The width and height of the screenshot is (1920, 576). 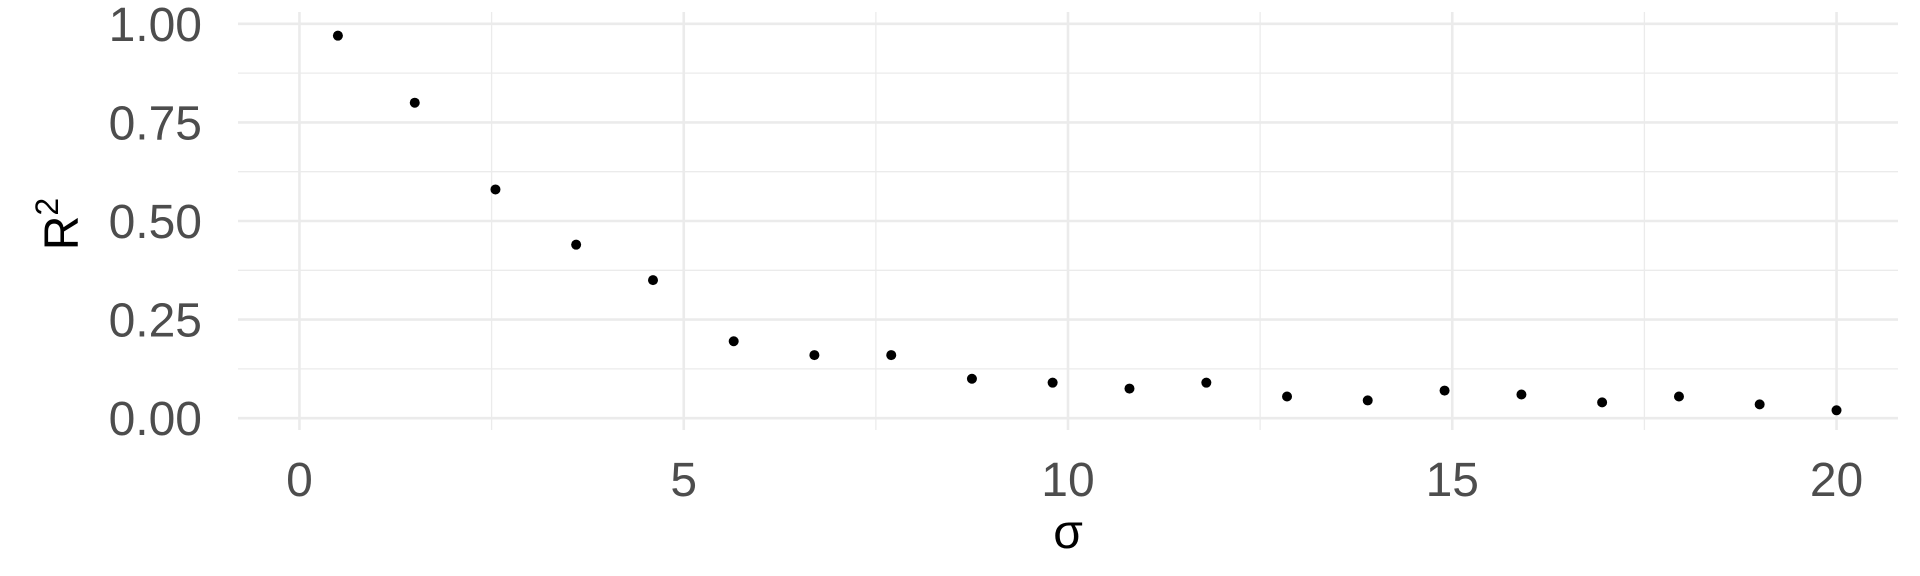 I want to click on y-tick-label-4: 1.00, so click(x=155, y=26).